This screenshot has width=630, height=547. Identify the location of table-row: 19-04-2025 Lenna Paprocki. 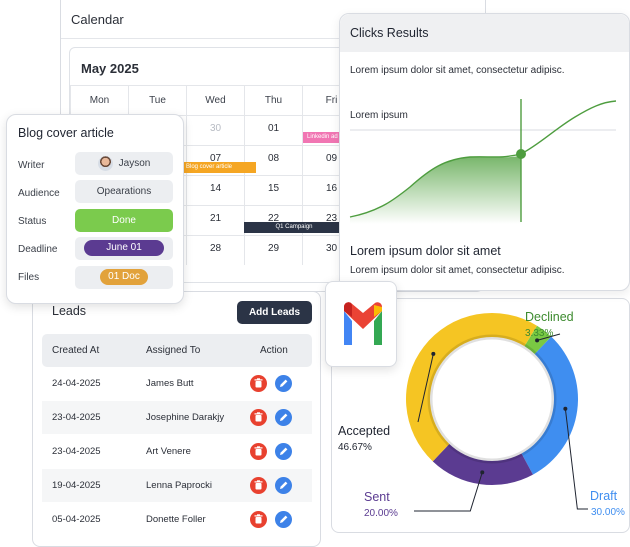
(177, 485).